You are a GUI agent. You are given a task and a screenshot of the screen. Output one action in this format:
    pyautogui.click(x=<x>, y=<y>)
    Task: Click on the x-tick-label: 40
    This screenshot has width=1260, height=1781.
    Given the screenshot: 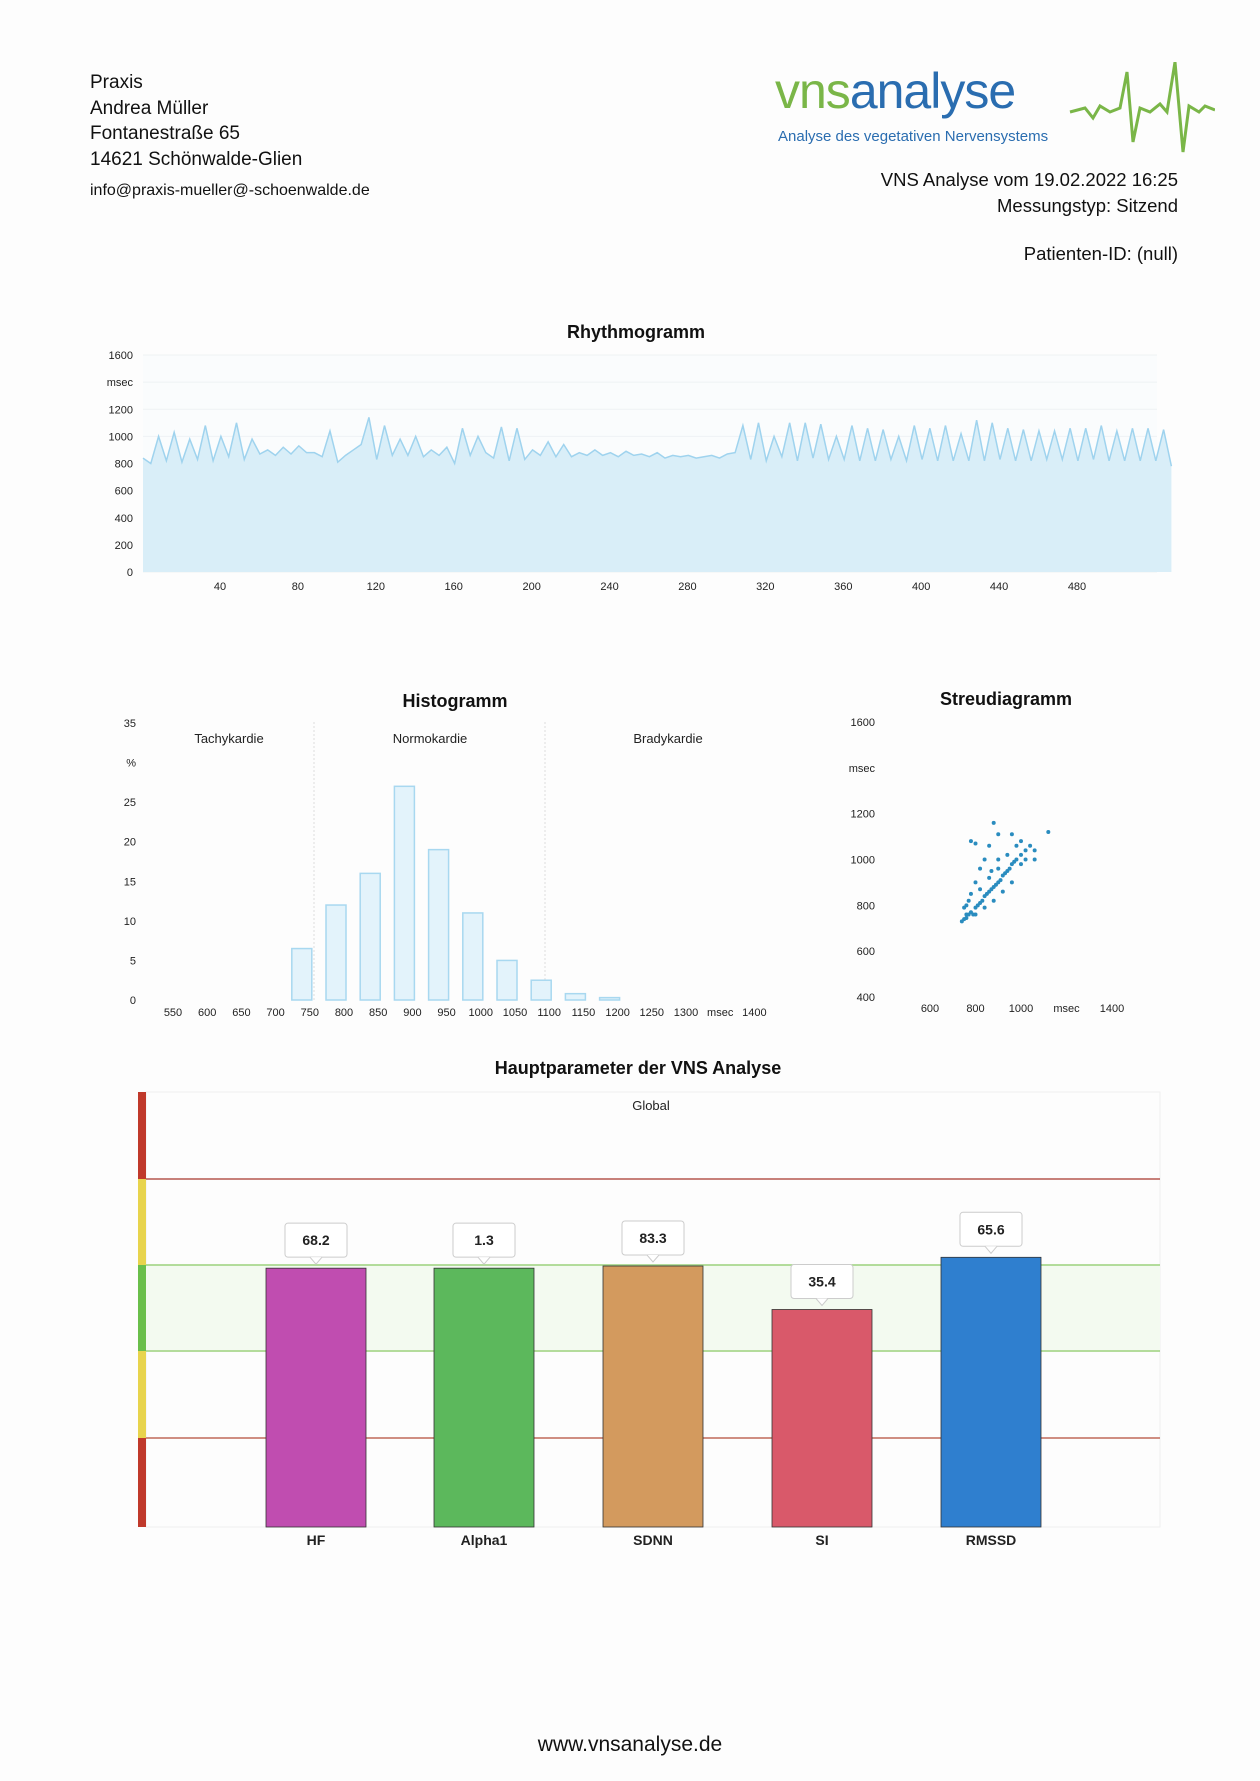 What is the action you would take?
    pyautogui.click(x=220, y=587)
    